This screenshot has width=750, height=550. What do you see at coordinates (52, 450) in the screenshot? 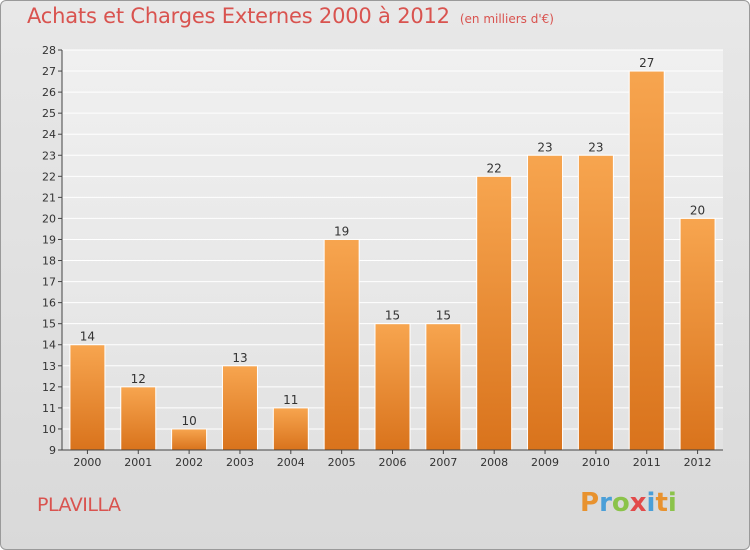
I see `y-tick-label: 9` at bounding box center [52, 450].